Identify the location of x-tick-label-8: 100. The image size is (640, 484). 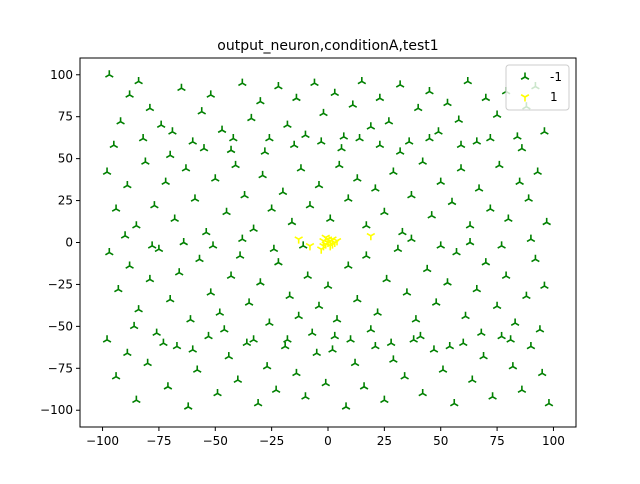
(553, 441).